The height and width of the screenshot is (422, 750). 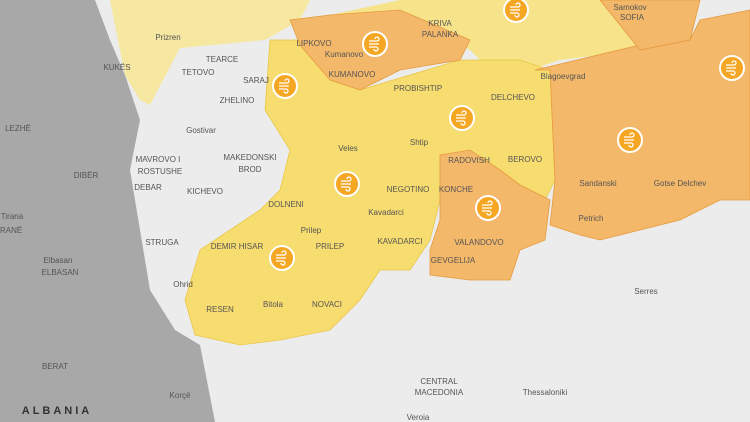 I want to click on place-label: PALANKA, so click(x=440, y=34).